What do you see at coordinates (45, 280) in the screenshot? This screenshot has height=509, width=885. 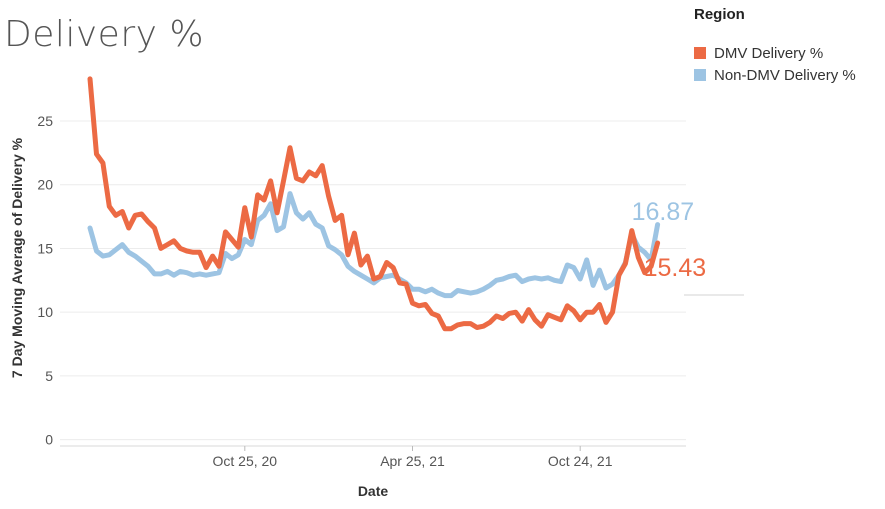 I see `y-tick-labels: 0 5 10 15 20 25` at bounding box center [45, 280].